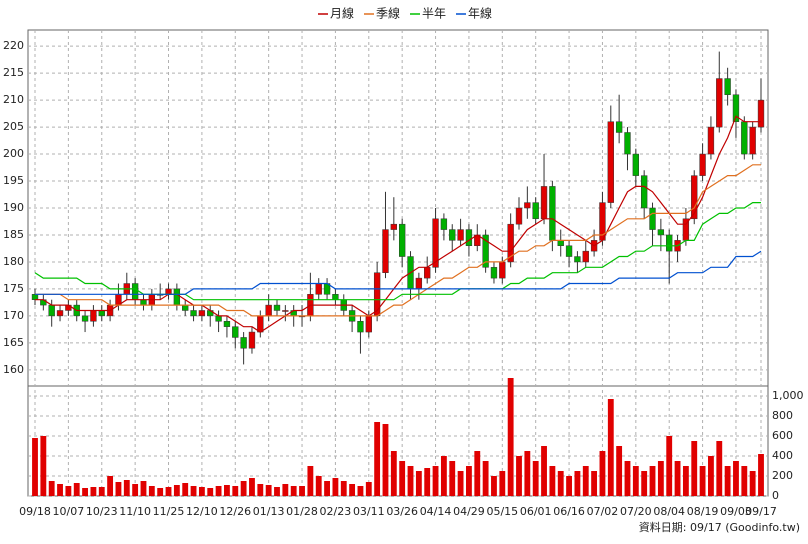  I want to click on x-tick-label: 11/25, so click(169, 511).